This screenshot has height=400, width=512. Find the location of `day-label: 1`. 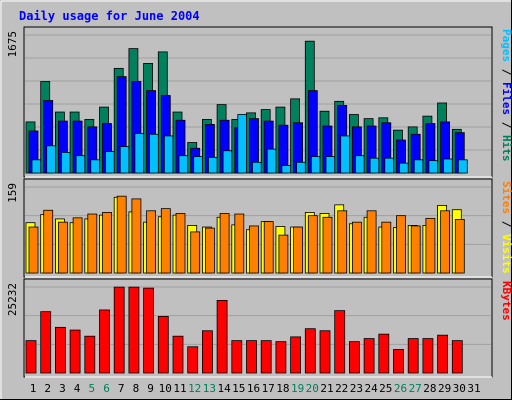

day-label: 1 is located at coordinates (33, 388).